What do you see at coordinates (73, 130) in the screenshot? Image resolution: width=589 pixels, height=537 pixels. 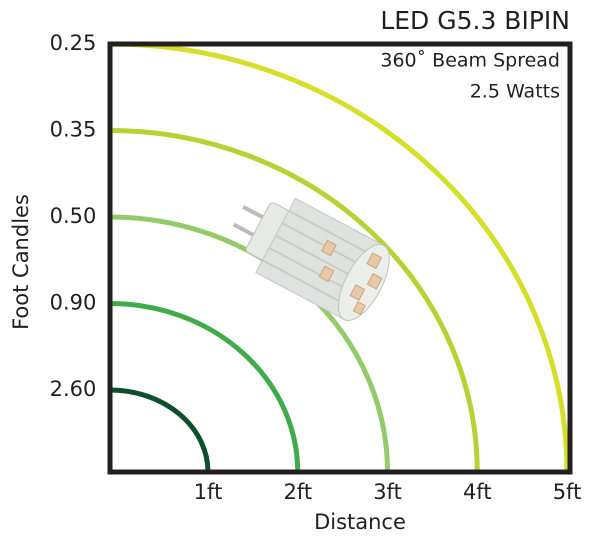 I see `y-tick-label: 0.35` at bounding box center [73, 130].